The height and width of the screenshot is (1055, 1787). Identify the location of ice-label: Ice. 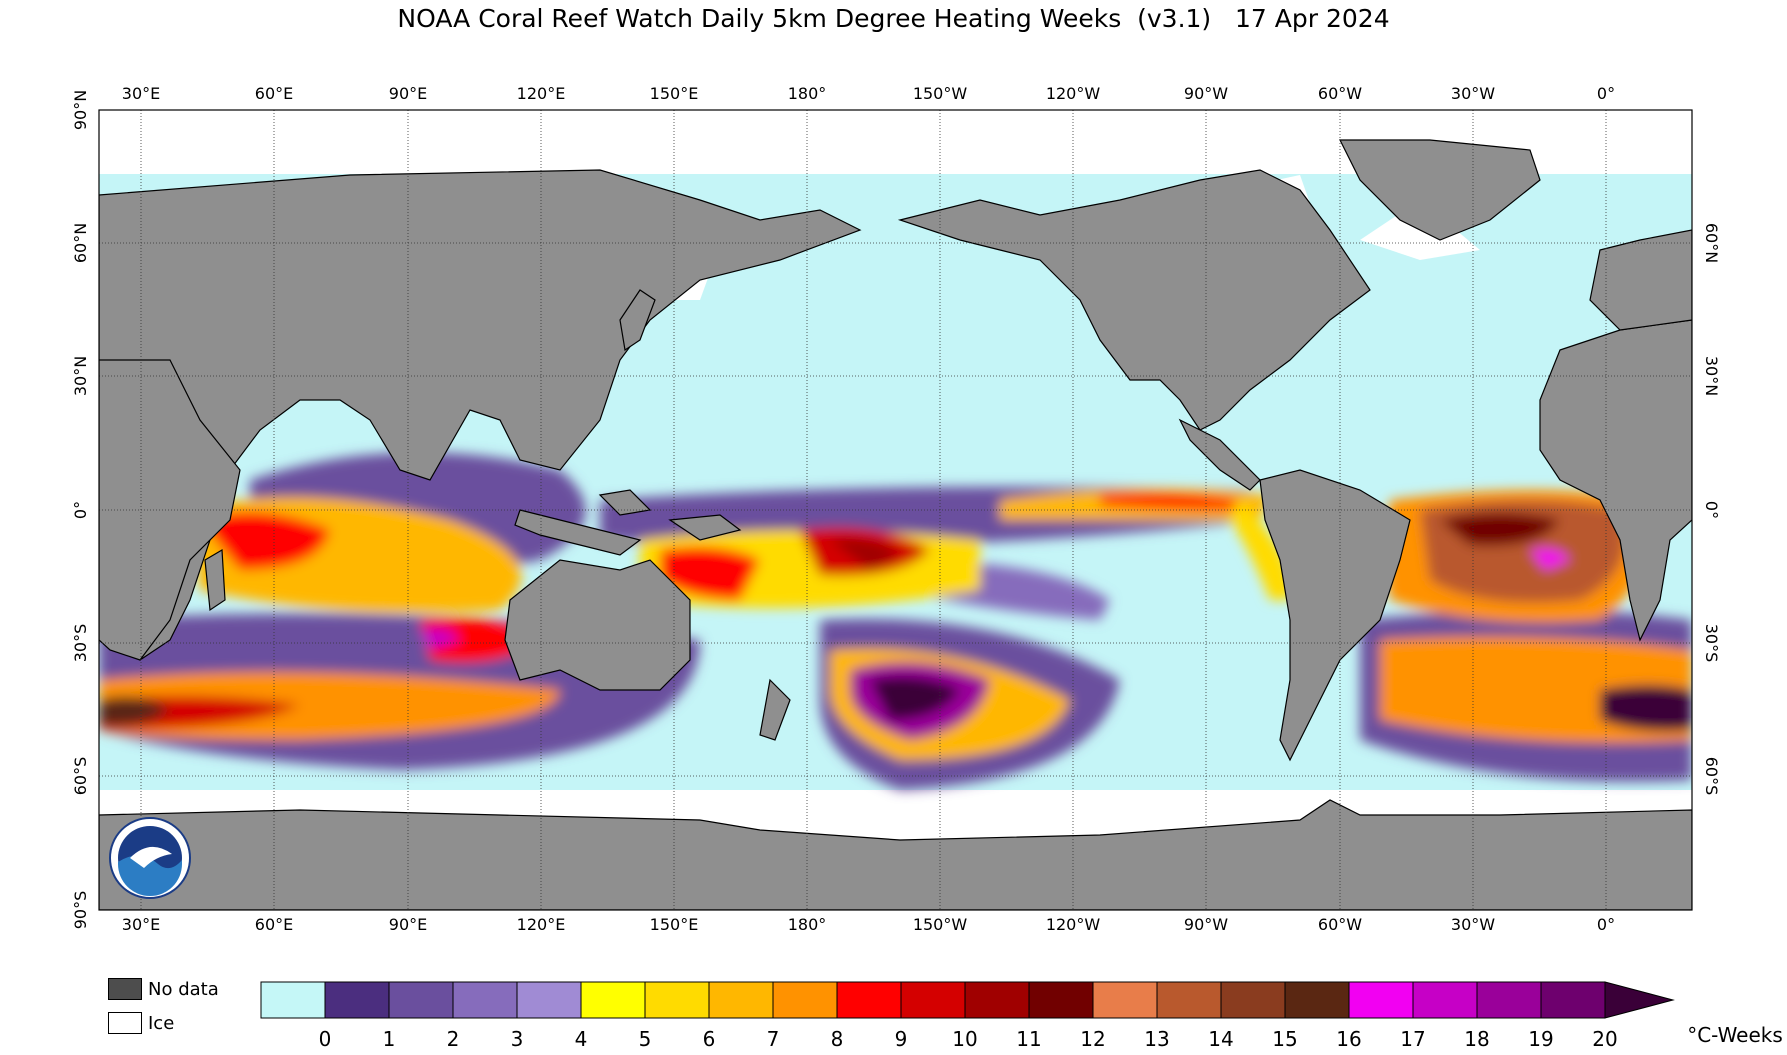
(161, 1023).